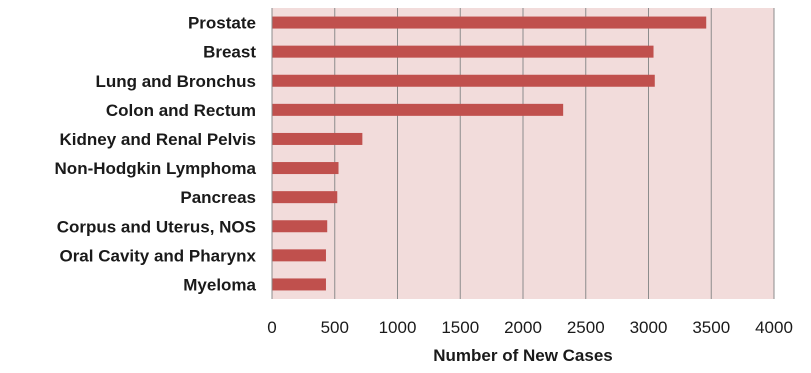 The width and height of the screenshot is (811, 373). I want to click on x-tick-label: 3000, so click(649, 327).